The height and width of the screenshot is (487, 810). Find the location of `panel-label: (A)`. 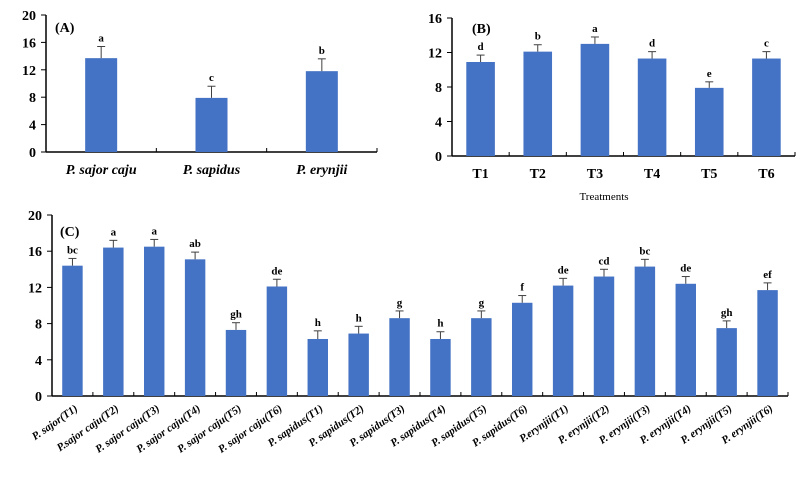

panel-label: (A) is located at coordinates (65, 28).